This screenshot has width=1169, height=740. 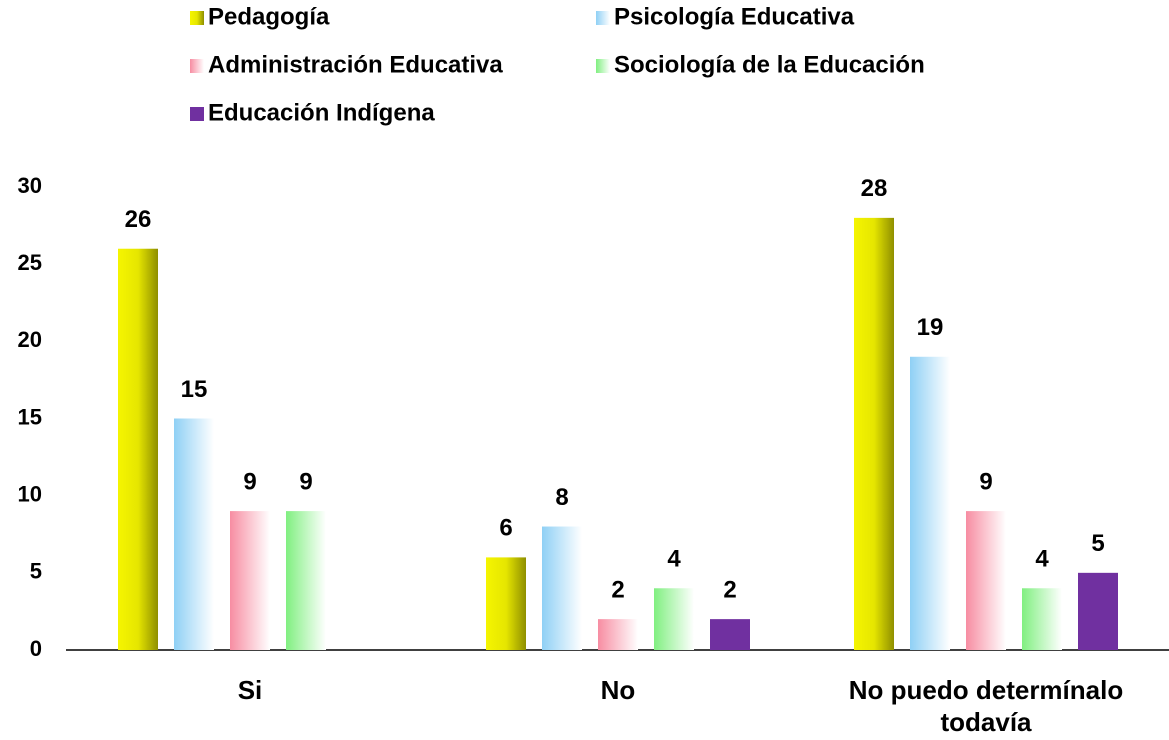 What do you see at coordinates (30, 262) in the screenshot?
I see `y-tick-label: 25` at bounding box center [30, 262].